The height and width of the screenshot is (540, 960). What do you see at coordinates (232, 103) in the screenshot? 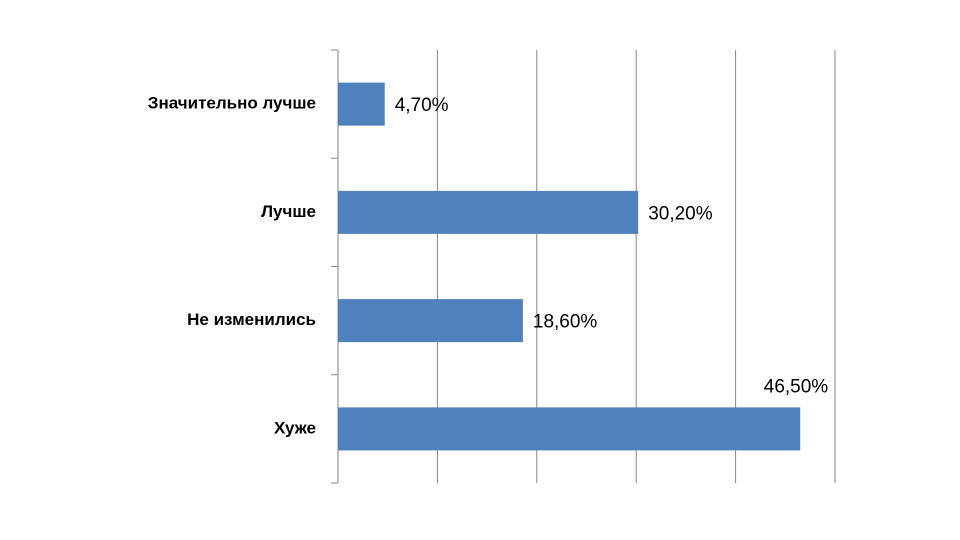
I see `y-tick-label: Значительно лучше` at bounding box center [232, 103].